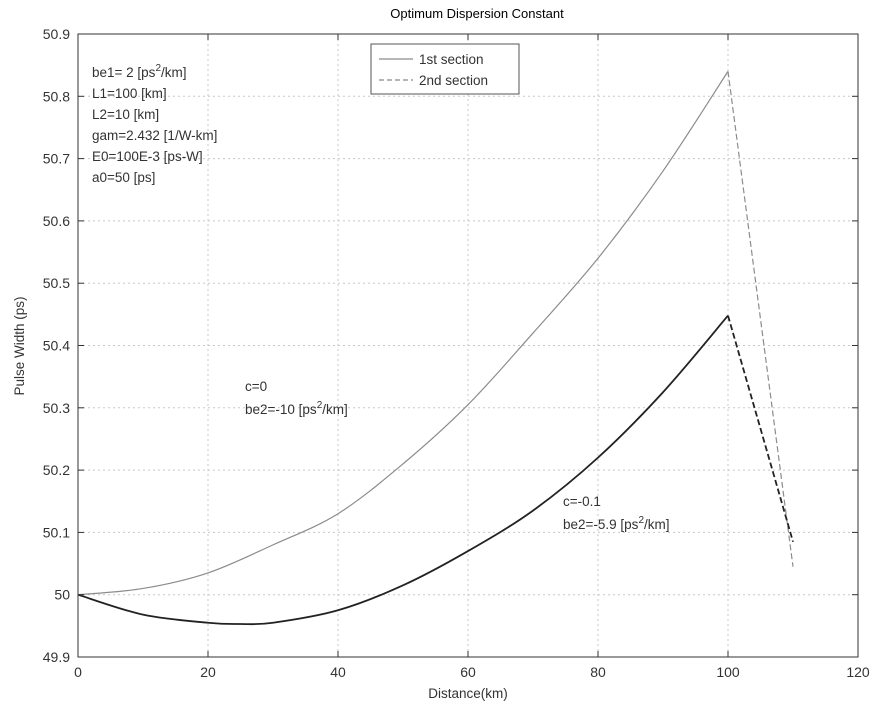  What do you see at coordinates (208, 672) in the screenshot?
I see `x-tick-label: 20` at bounding box center [208, 672].